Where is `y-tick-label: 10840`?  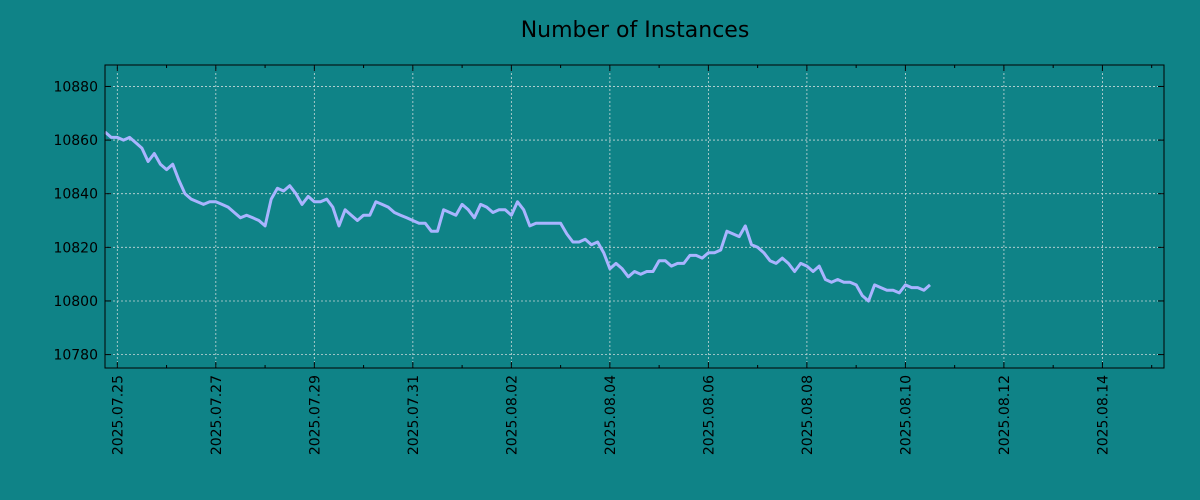
y-tick-label: 10840 is located at coordinates (75, 195).